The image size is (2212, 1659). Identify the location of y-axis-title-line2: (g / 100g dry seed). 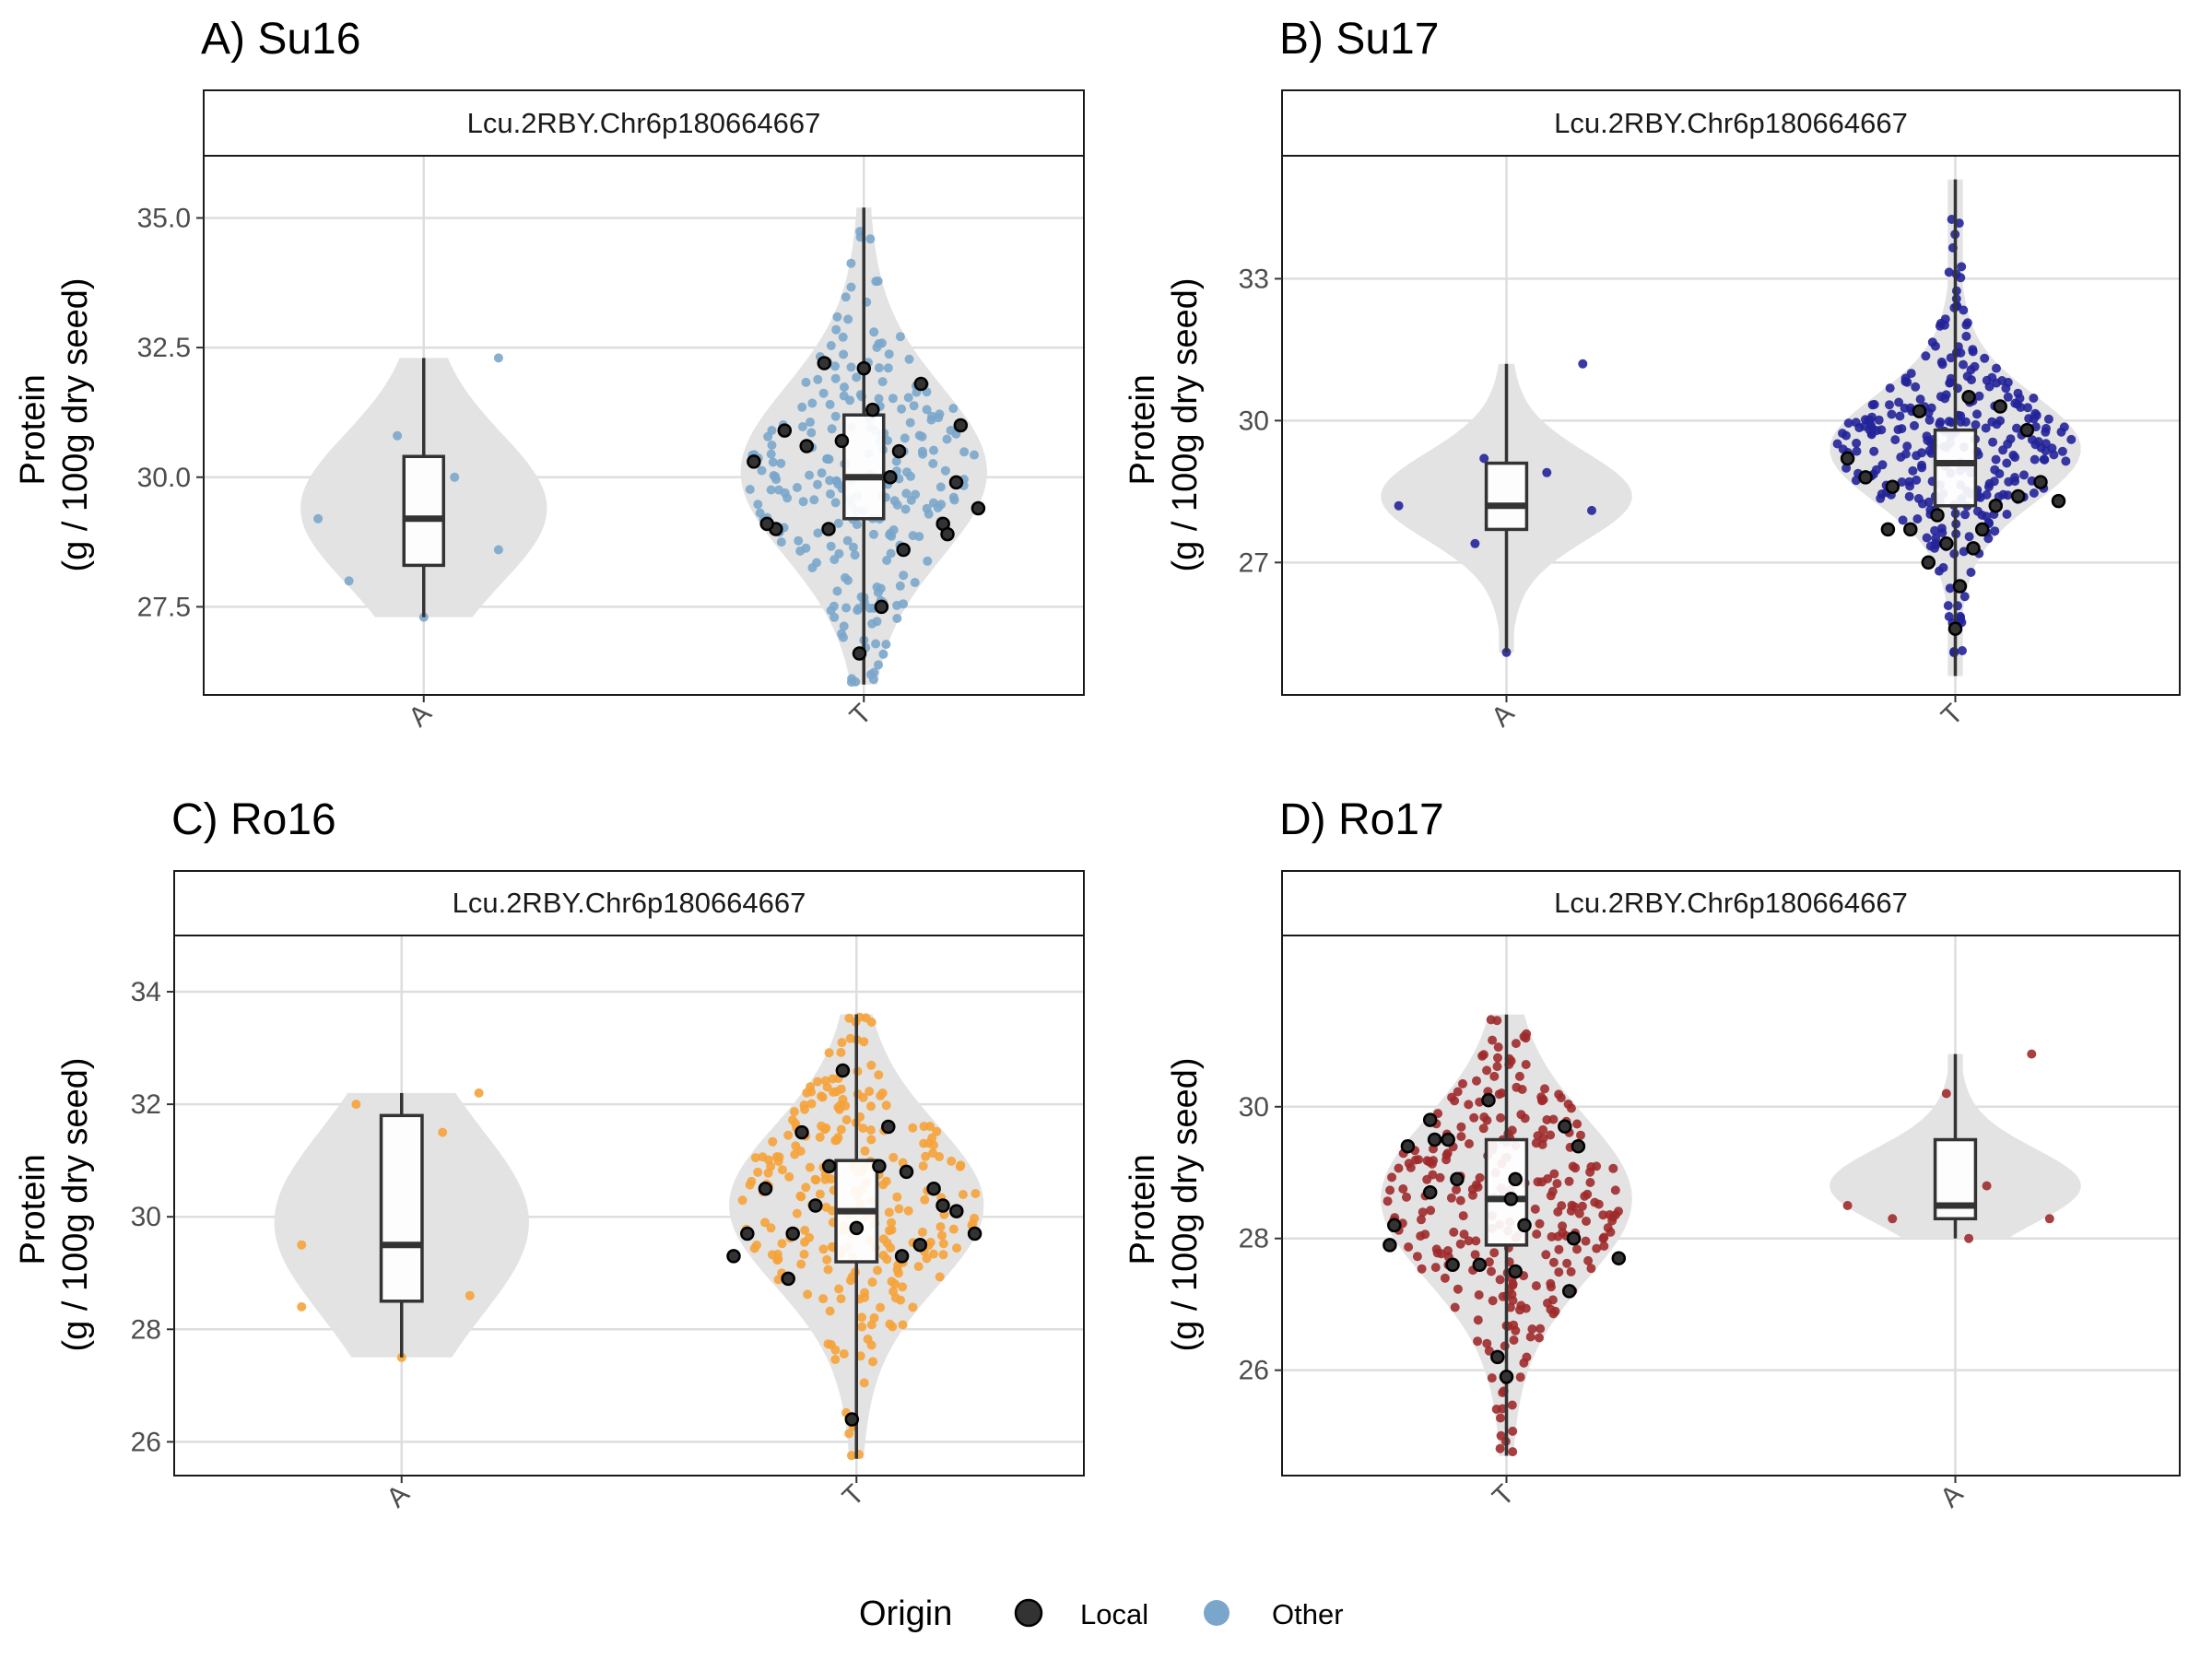
(1185, 425).